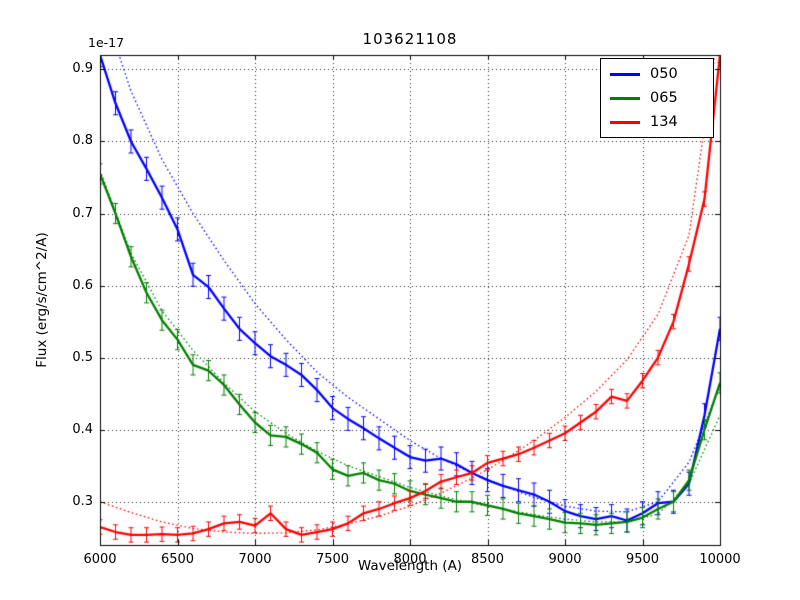  Describe the element at coordinates (625, 98) in the screenshot. I see `legend-line-065-icon` at that location.